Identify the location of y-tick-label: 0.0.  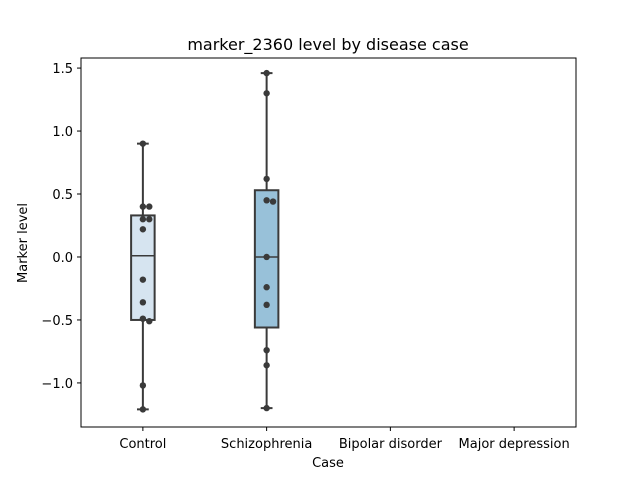
(62, 258).